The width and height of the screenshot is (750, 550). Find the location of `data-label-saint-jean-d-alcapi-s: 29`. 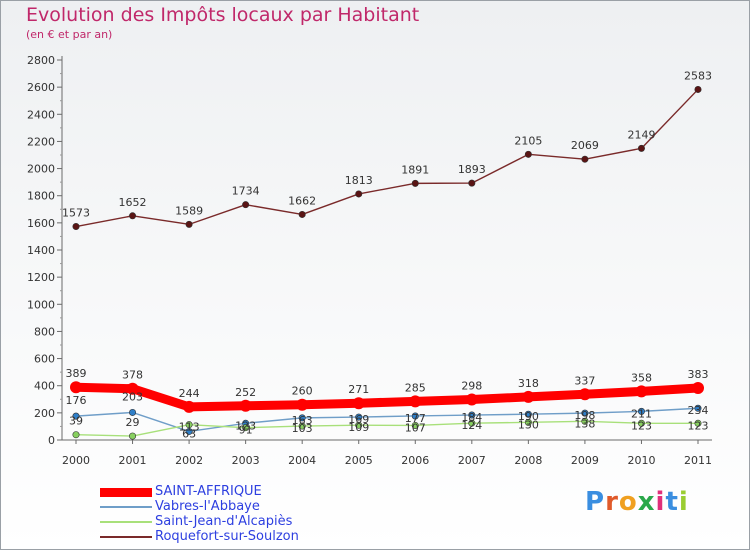

data-label-saint-jean-d-alcapi-s: 29 is located at coordinates (133, 422).